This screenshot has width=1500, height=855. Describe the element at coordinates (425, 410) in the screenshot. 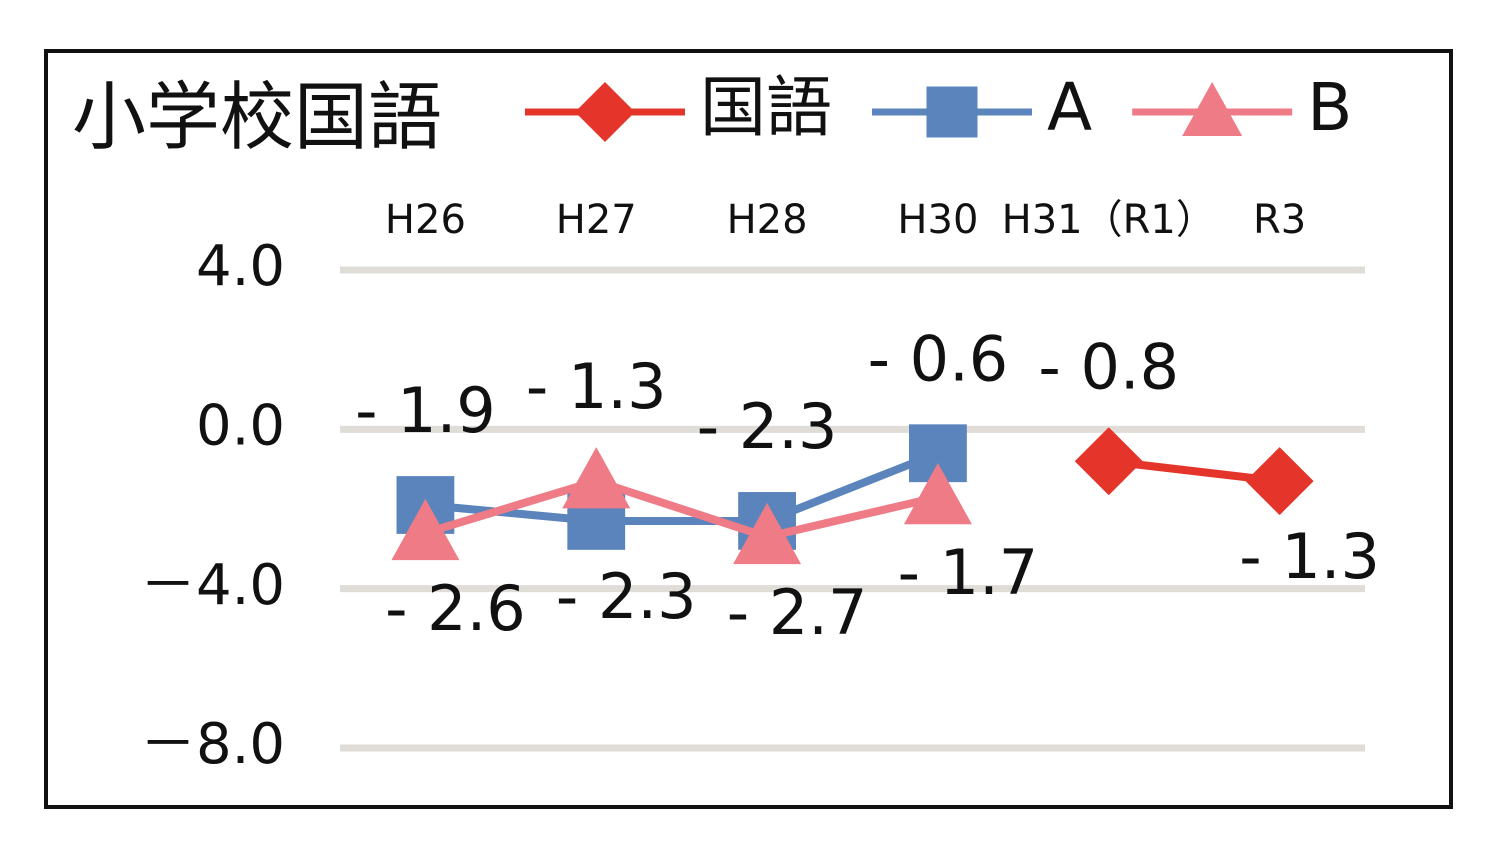

I see `data-label: - 1.9` at that location.